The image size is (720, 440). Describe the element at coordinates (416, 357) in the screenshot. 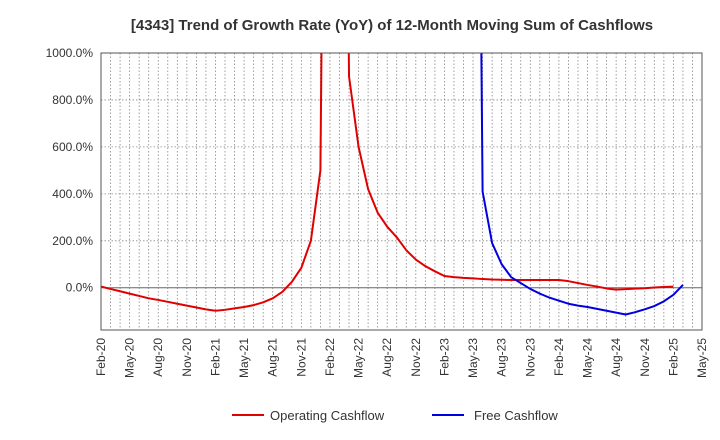

I see `x-tick-label: Nov-22` at that location.